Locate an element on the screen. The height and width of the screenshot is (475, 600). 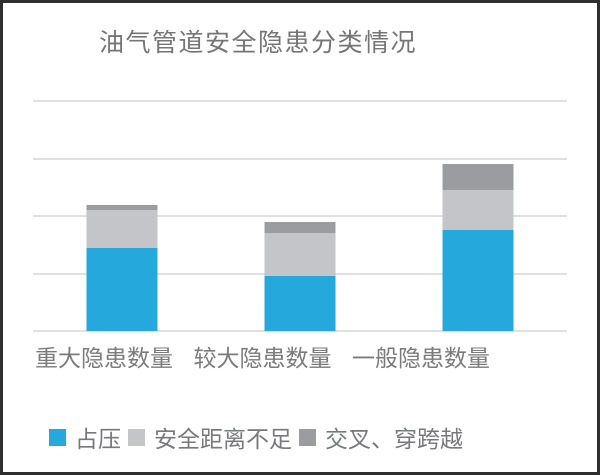
legend-item: 占压 is located at coordinates (85, 437).